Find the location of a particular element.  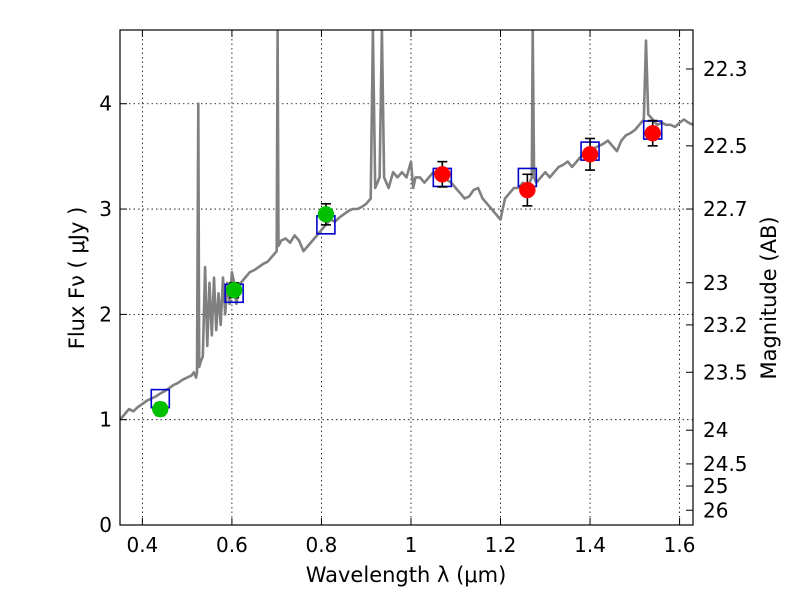

x-axis-title: Wavelength λ (μm) is located at coordinates (406, 575).